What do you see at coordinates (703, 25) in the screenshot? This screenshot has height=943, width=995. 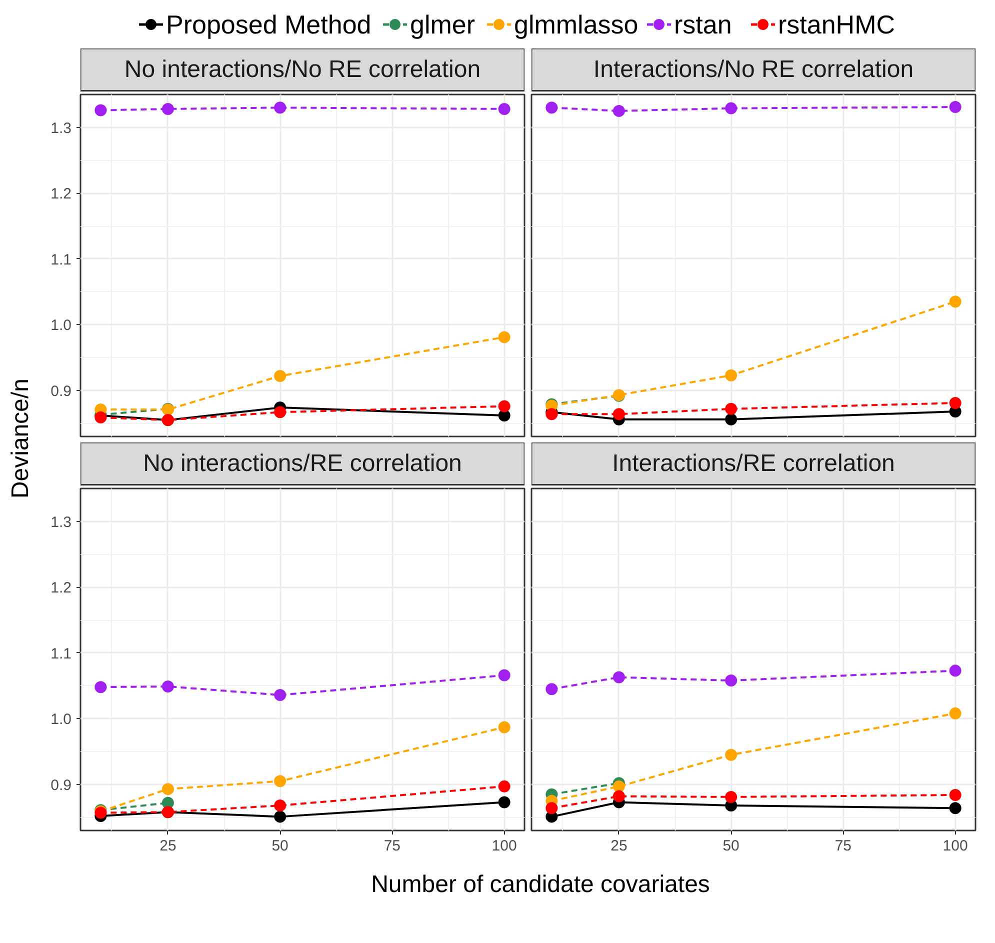 I see `legend-label: rstan` at bounding box center [703, 25].